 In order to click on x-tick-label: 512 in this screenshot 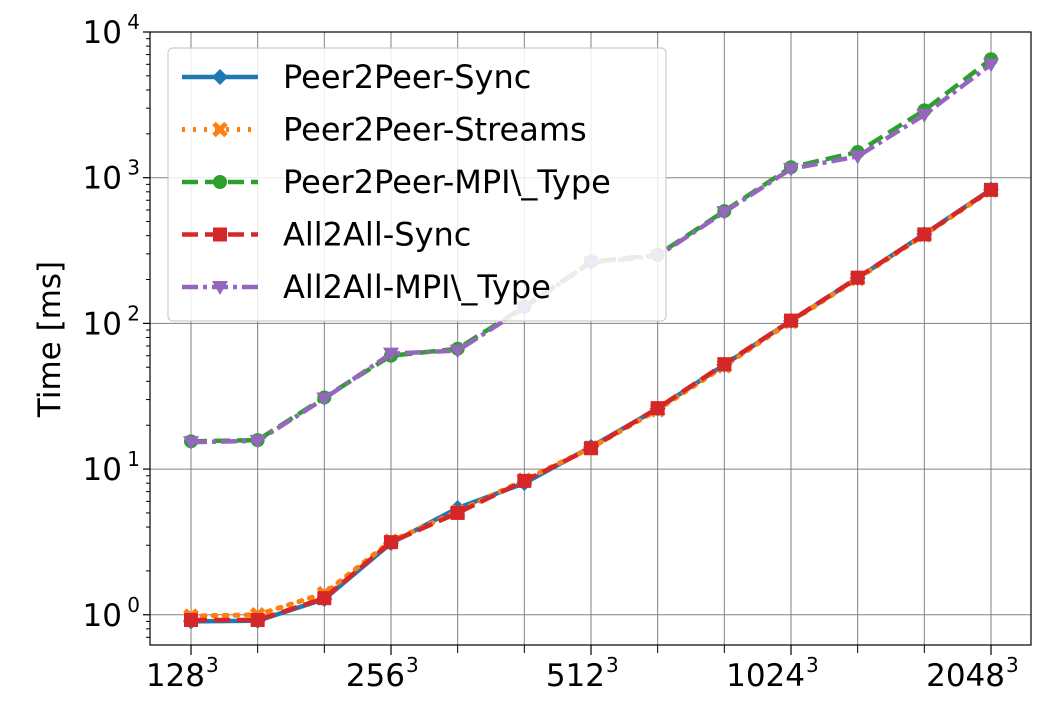, I will do `click(575, 676)`.